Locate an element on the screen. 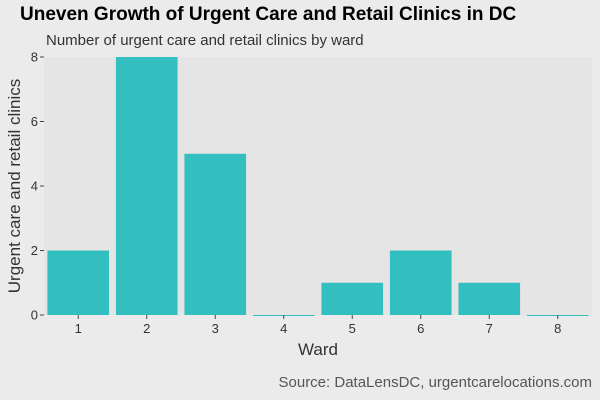 Image resolution: width=600 pixels, height=400 pixels. x-axis: 1 2 3 4 5 6 7 8 is located at coordinates (318, 325).